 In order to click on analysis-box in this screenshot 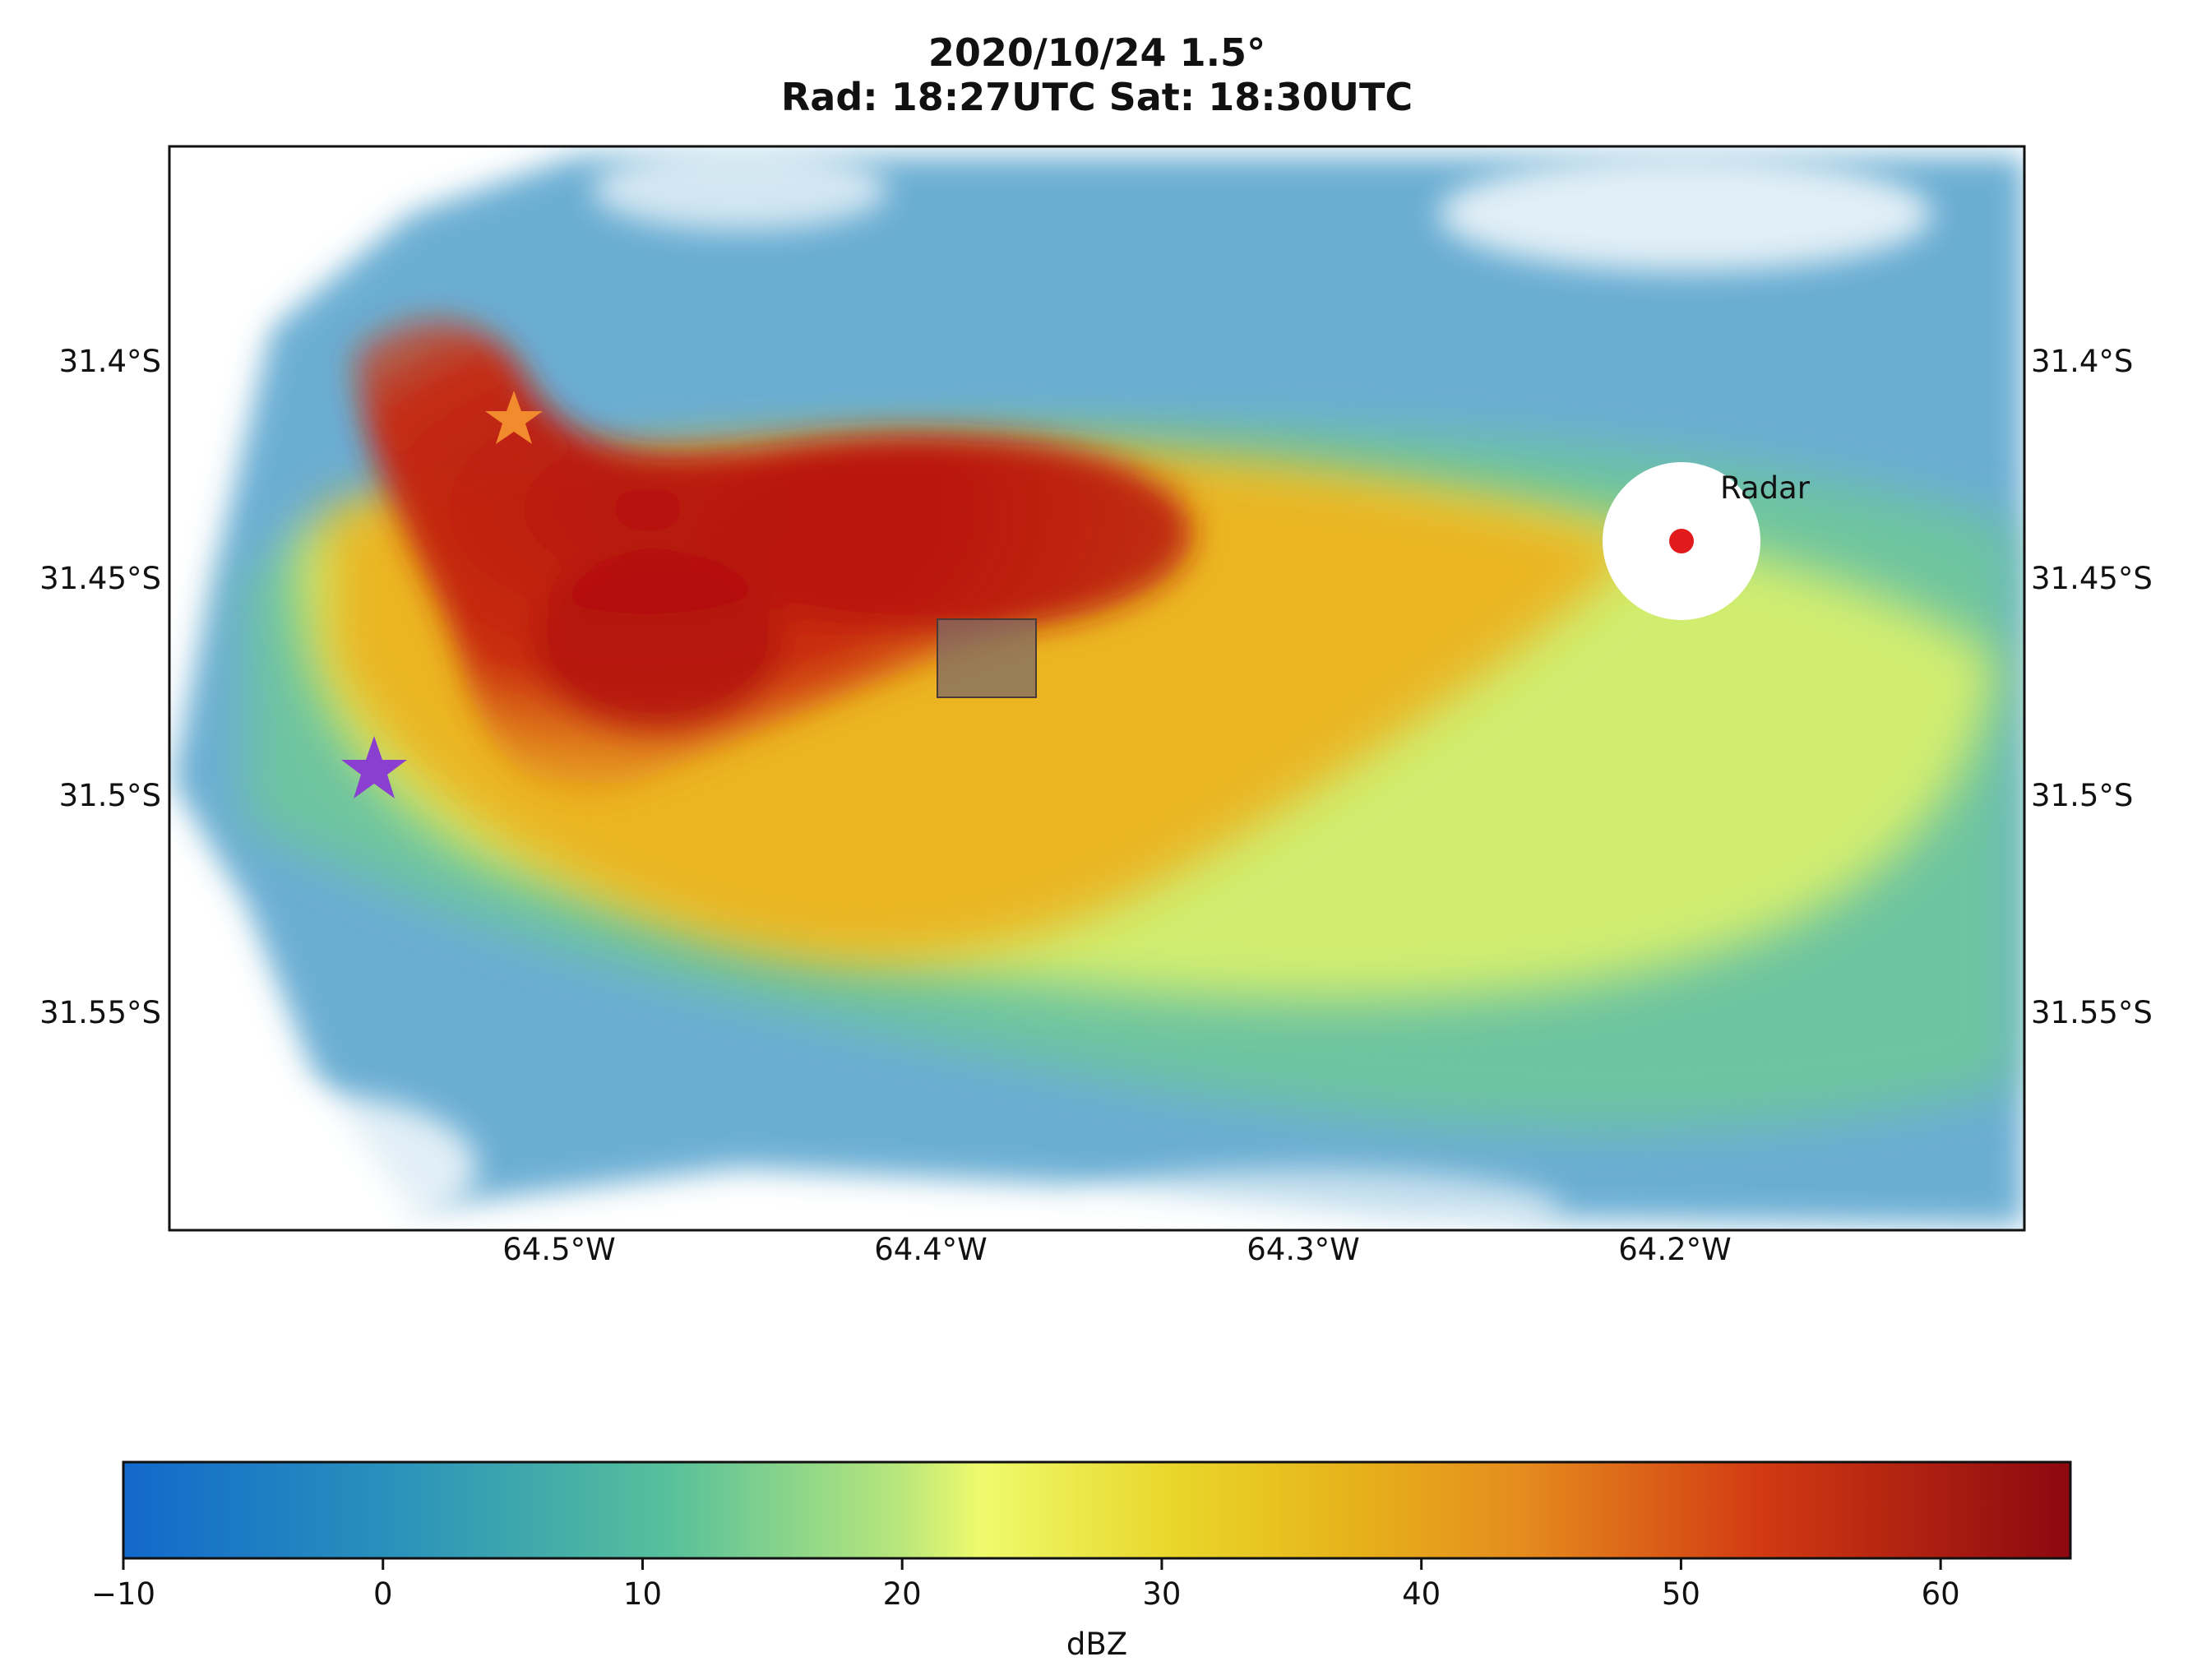, I will do `click(987, 658)`.